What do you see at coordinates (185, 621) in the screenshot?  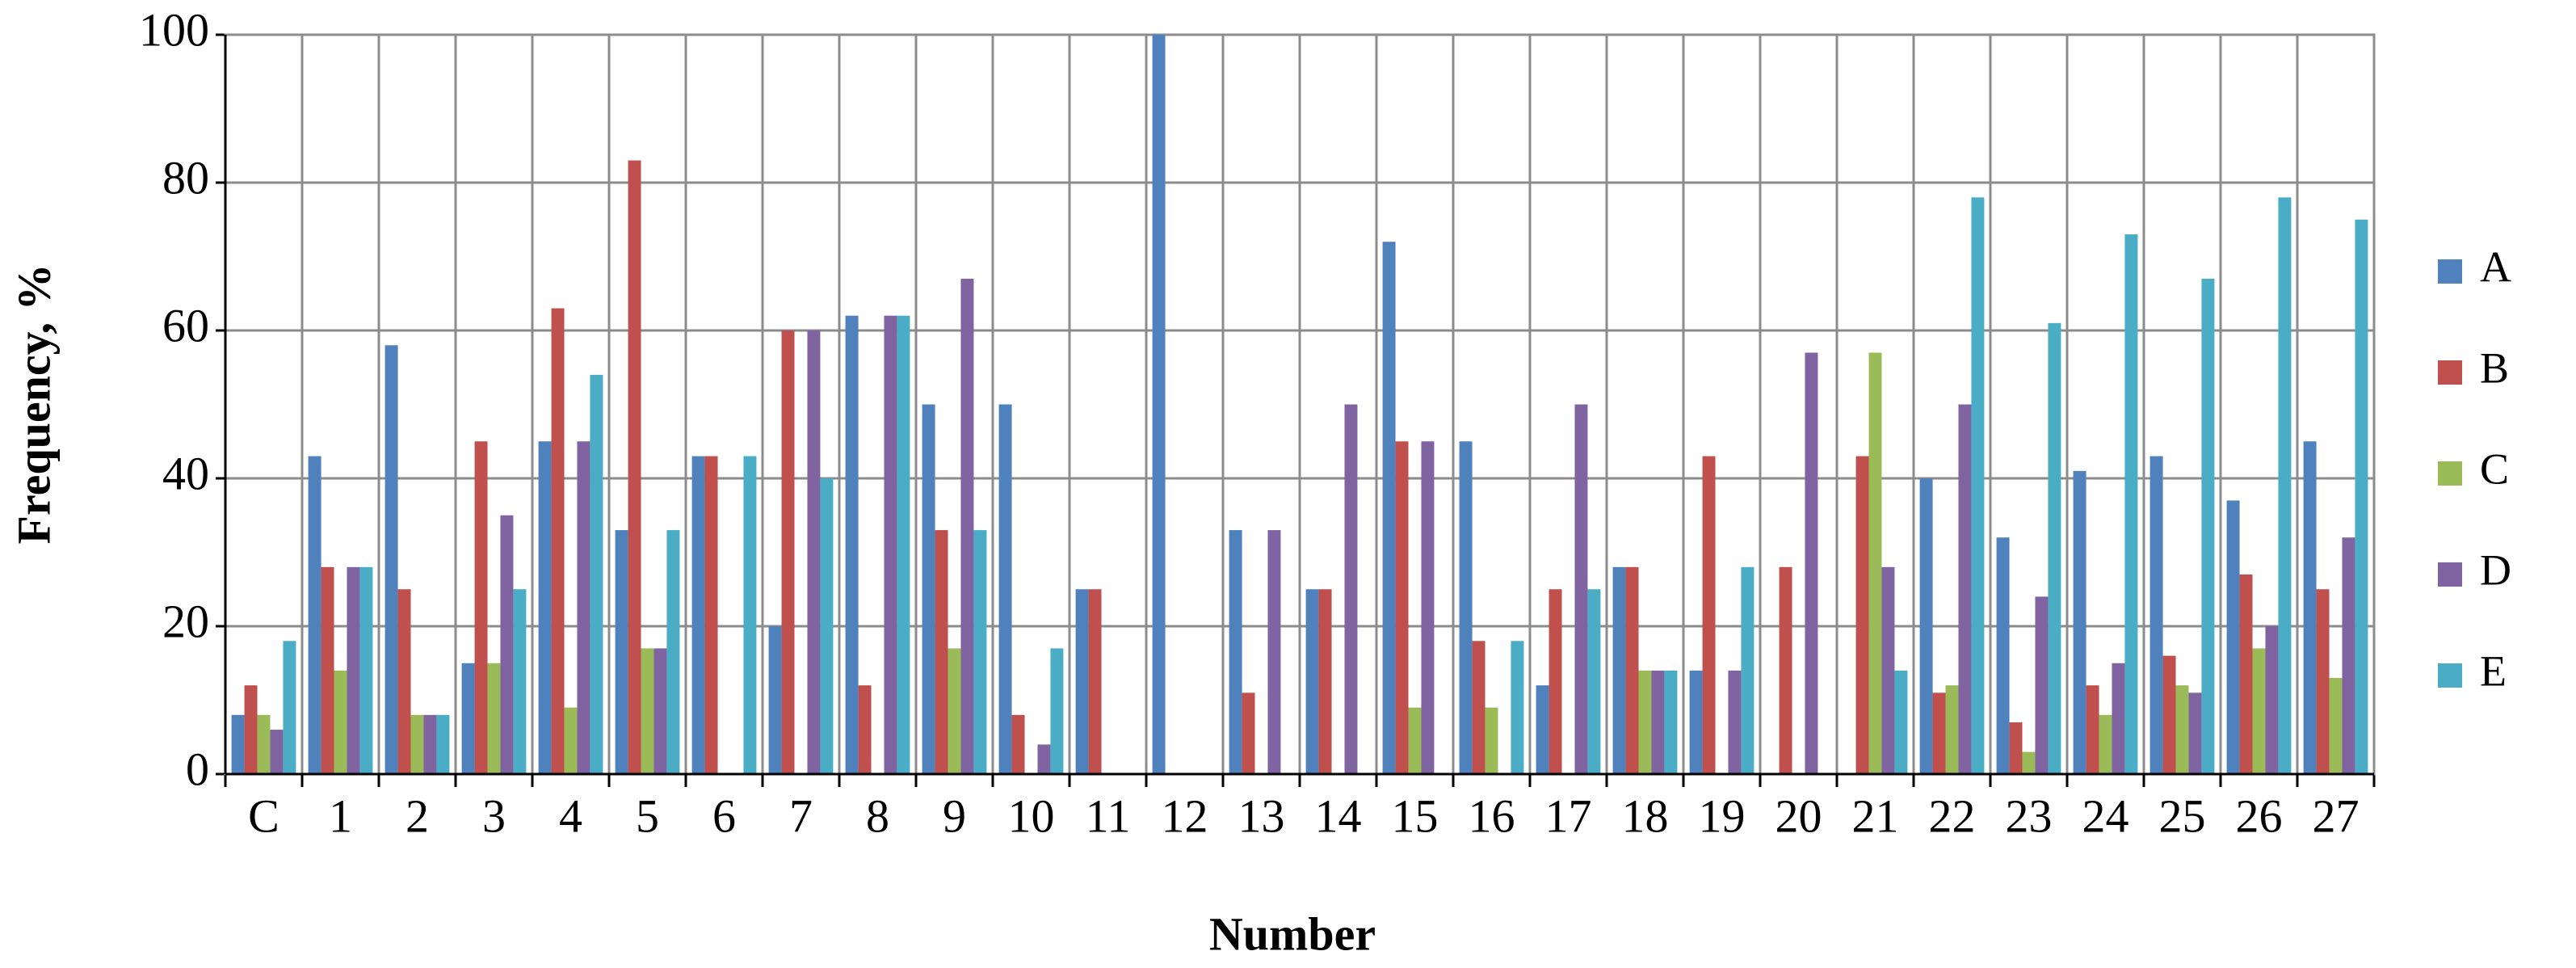 I see `y-tick-label: 20` at bounding box center [185, 621].